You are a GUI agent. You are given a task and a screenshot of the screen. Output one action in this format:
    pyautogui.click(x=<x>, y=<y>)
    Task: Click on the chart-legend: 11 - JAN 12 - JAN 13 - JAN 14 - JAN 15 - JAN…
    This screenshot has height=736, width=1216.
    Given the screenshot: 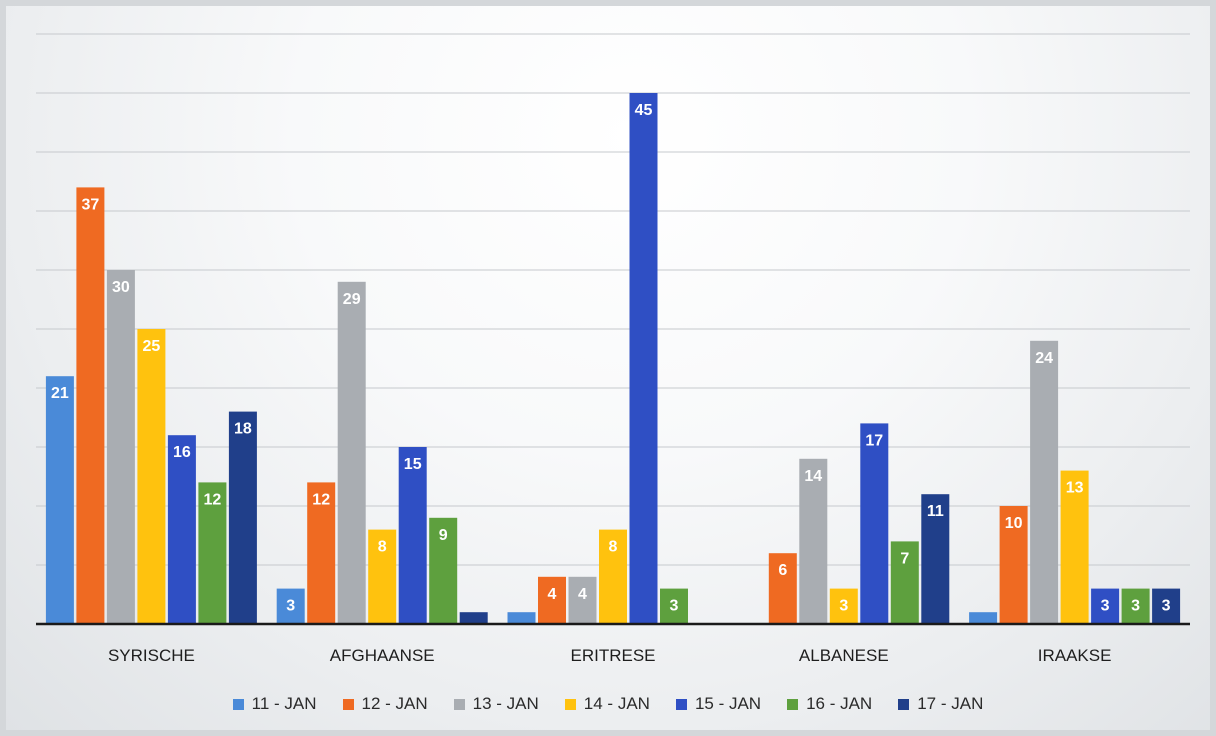 What is the action you would take?
    pyautogui.click(x=608, y=704)
    